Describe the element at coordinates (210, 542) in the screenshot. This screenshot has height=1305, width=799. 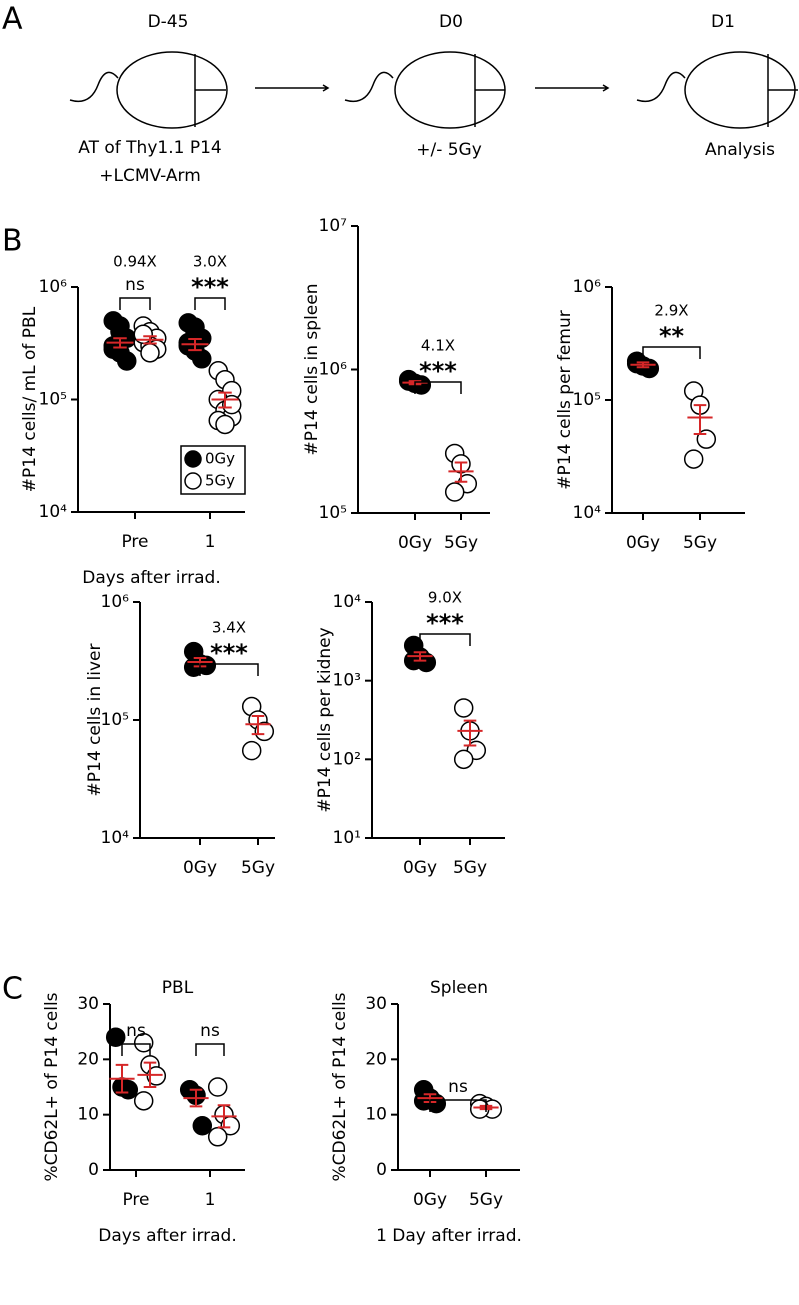
I see `x-tick-label: 1` at that location.